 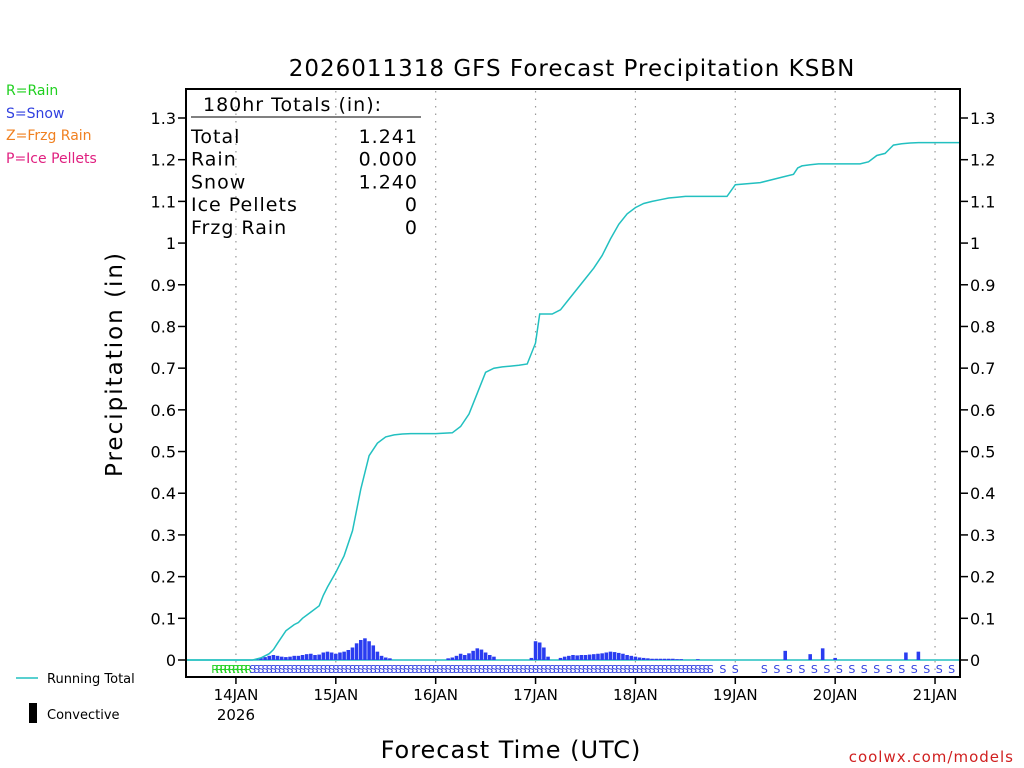 I want to click on x-tick-label: 19JAN, so click(x=735, y=695).